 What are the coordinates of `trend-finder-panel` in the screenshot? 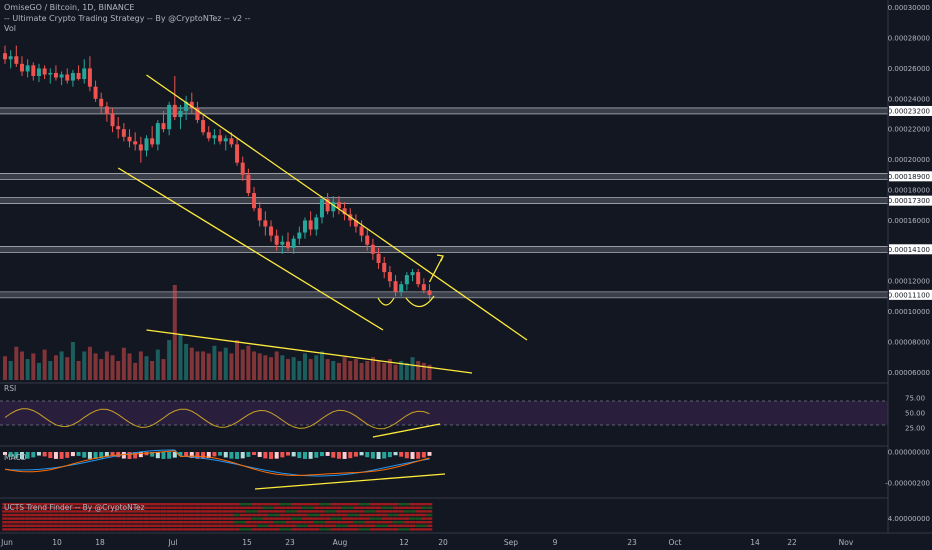 It's located at (444, 514).